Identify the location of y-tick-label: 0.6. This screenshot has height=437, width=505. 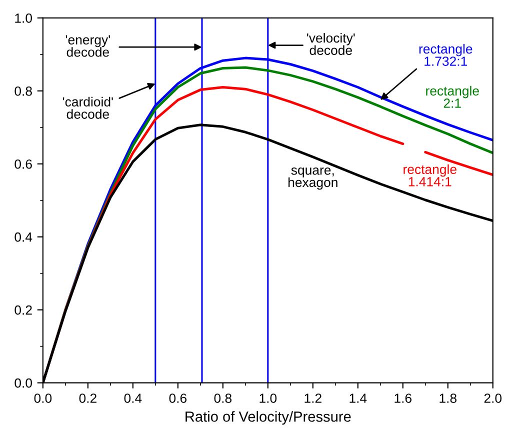
(23, 164).